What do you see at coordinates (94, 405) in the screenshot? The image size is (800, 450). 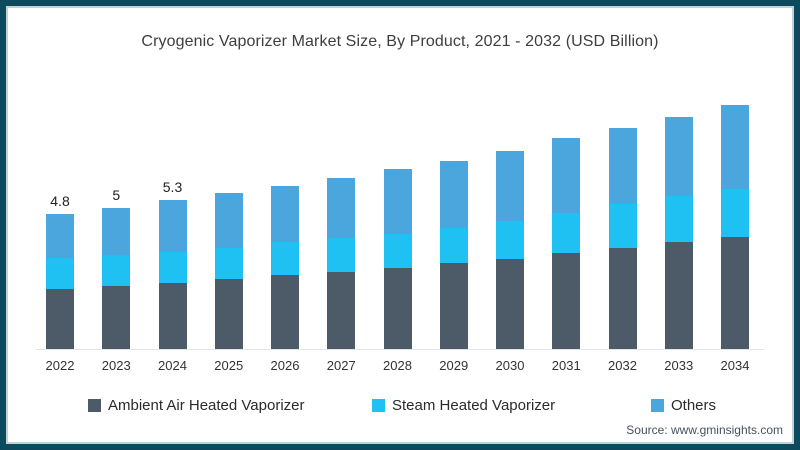 I see `legend-swatch-ambient-icon` at bounding box center [94, 405].